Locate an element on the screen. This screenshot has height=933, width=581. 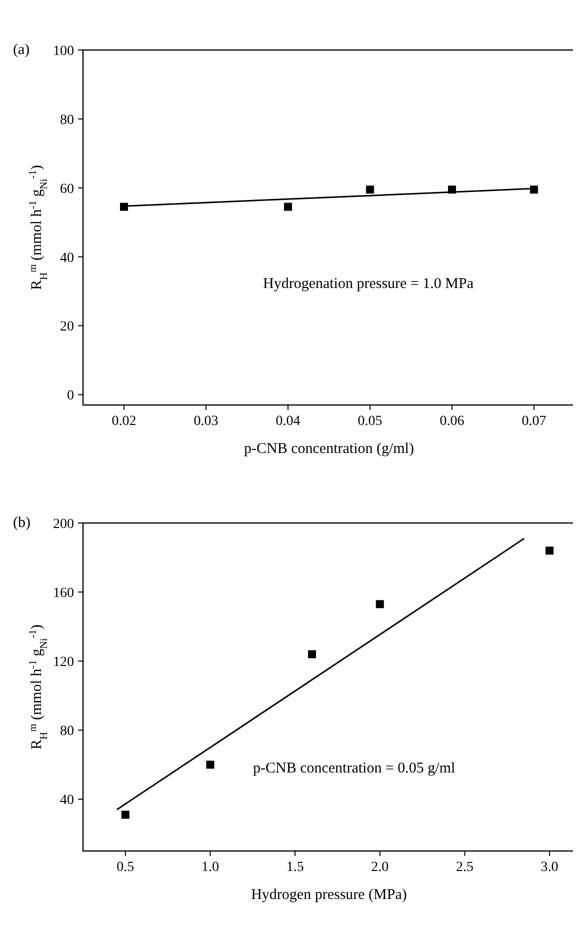
text: (b) is located at coordinates (21, 523).